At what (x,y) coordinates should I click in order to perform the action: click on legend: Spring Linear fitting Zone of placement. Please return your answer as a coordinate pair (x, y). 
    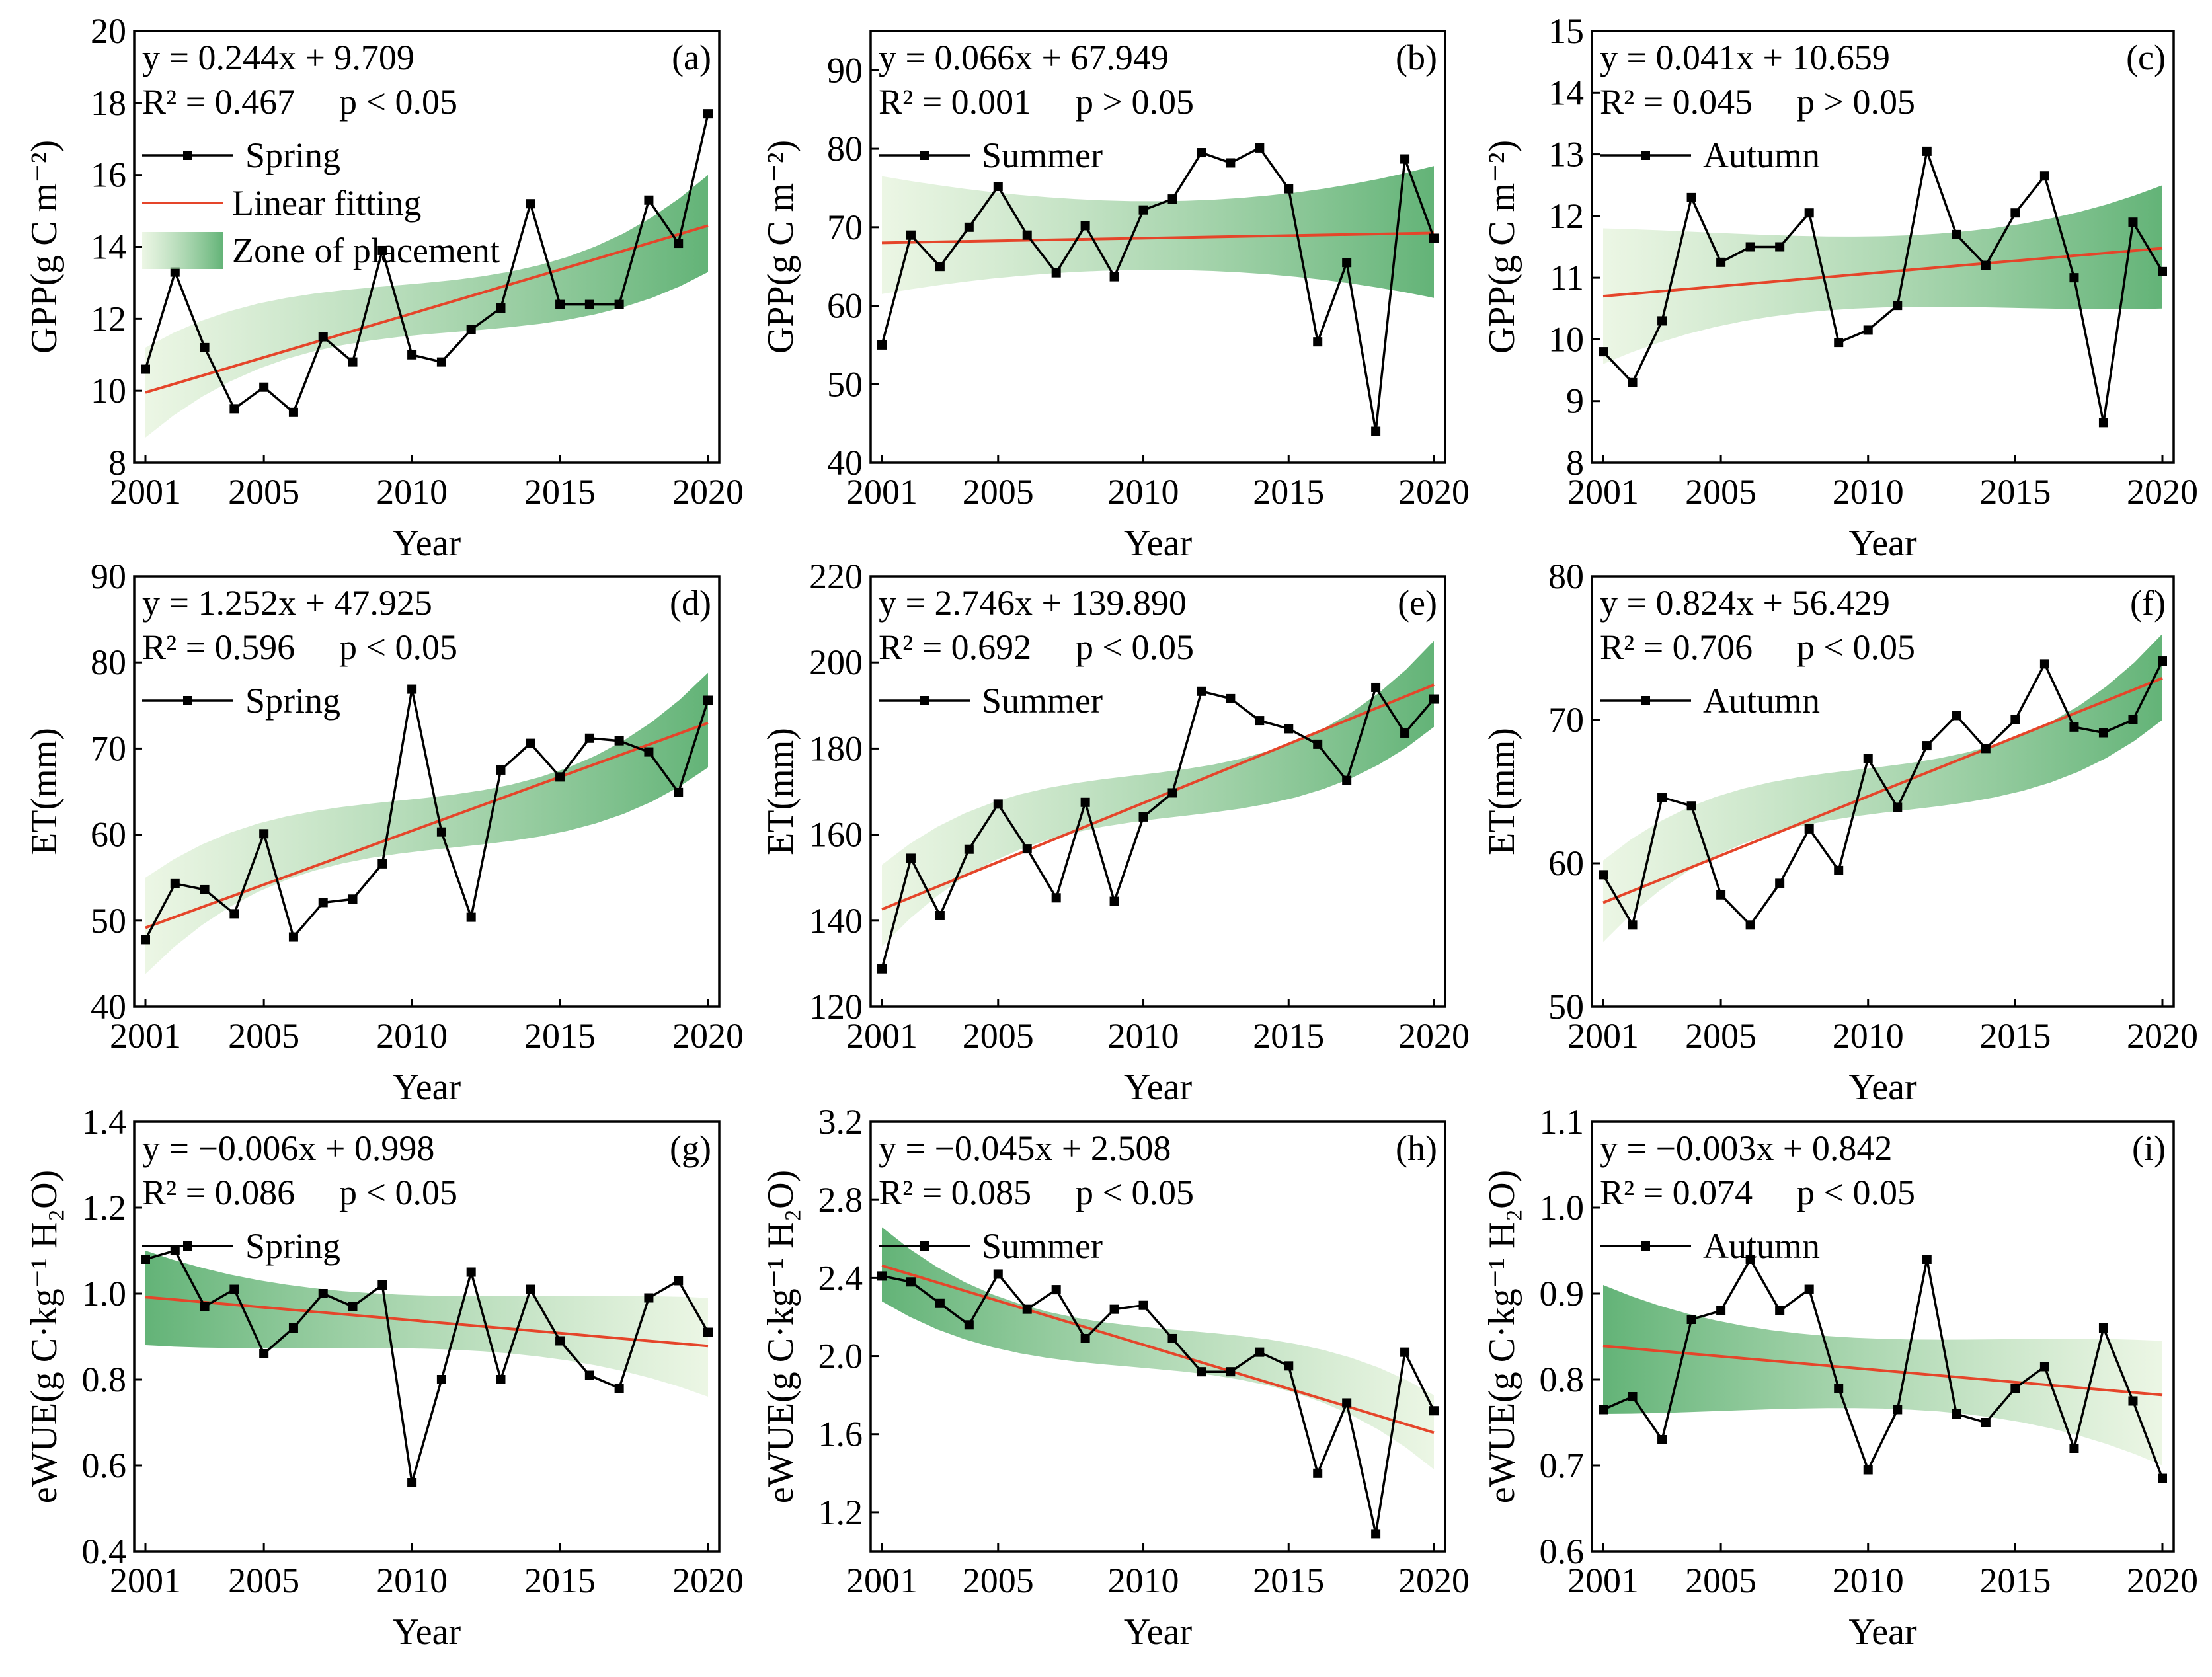
    Looking at the image, I should click on (321, 203).